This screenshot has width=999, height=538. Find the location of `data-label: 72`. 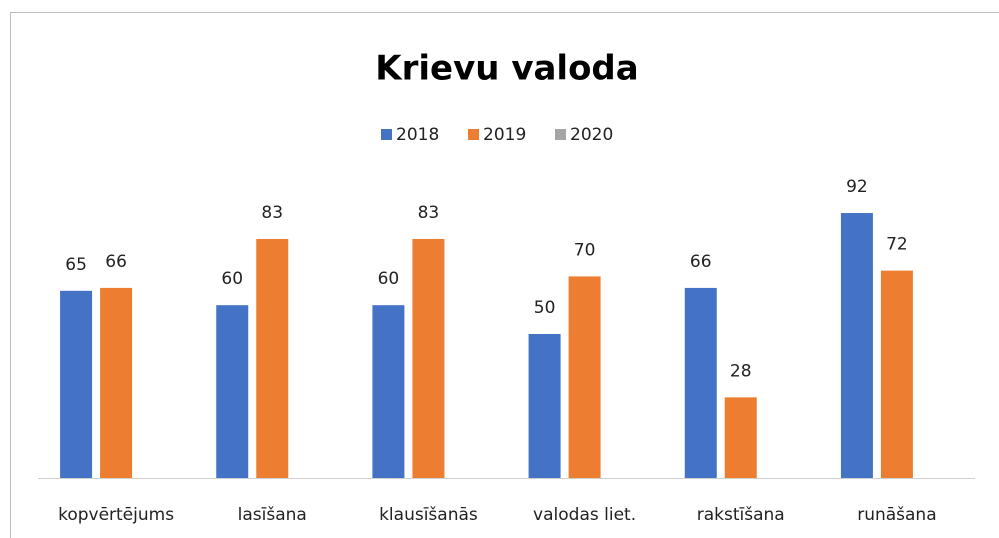

data-label: 72 is located at coordinates (897, 245).